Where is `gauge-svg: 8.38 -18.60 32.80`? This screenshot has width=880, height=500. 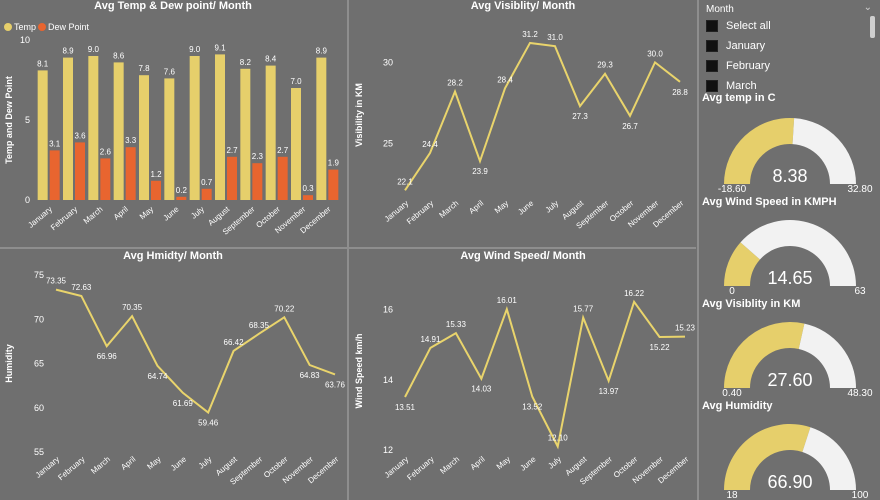
gauge-svg: 8.38 -18.60 32.80 is located at coordinates (795, 156).